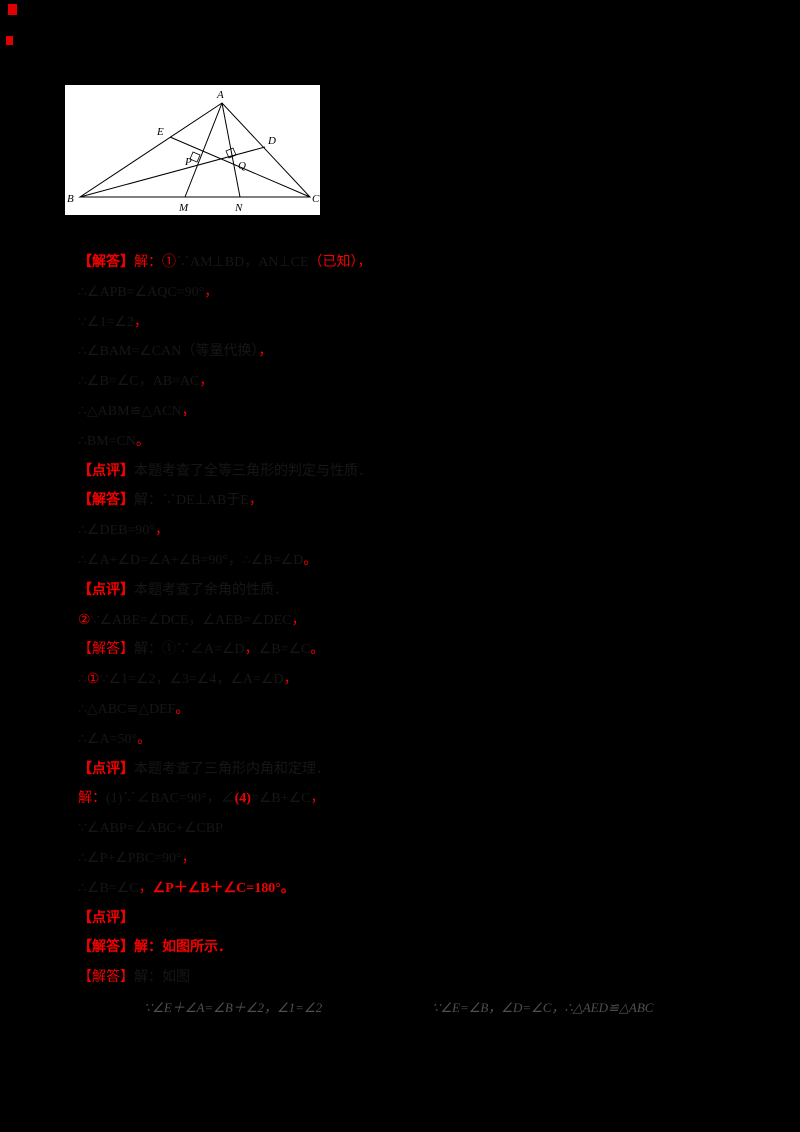 The width and height of the screenshot is (800, 1132). What do you see at coordinates (130, 858) in the screenshot?
I see `text-segment: ∴∠P+∠PBC=90°` at bounding box center [130, 858].